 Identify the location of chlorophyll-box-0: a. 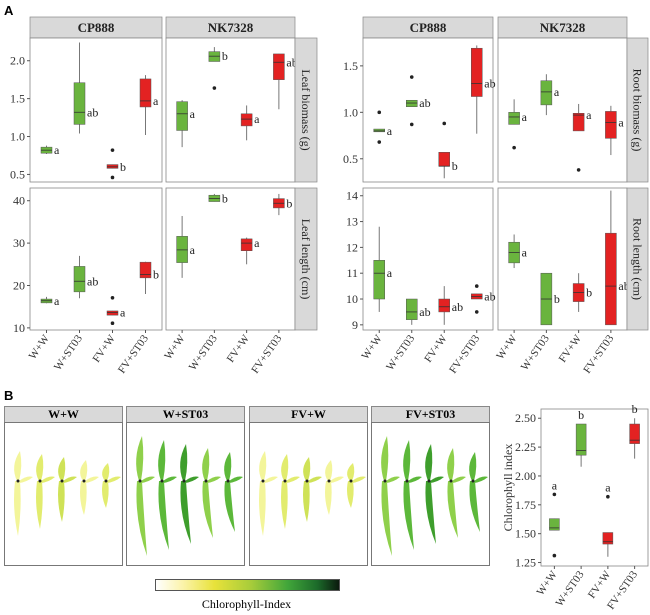
(554, 518).